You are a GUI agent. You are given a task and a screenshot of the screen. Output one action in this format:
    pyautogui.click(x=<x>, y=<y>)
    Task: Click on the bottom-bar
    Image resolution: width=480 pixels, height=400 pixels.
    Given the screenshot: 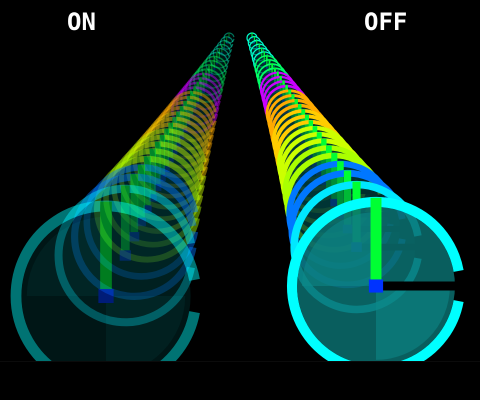 What is the action you would take?
    pyautogui.click(x=240, y=380)
    